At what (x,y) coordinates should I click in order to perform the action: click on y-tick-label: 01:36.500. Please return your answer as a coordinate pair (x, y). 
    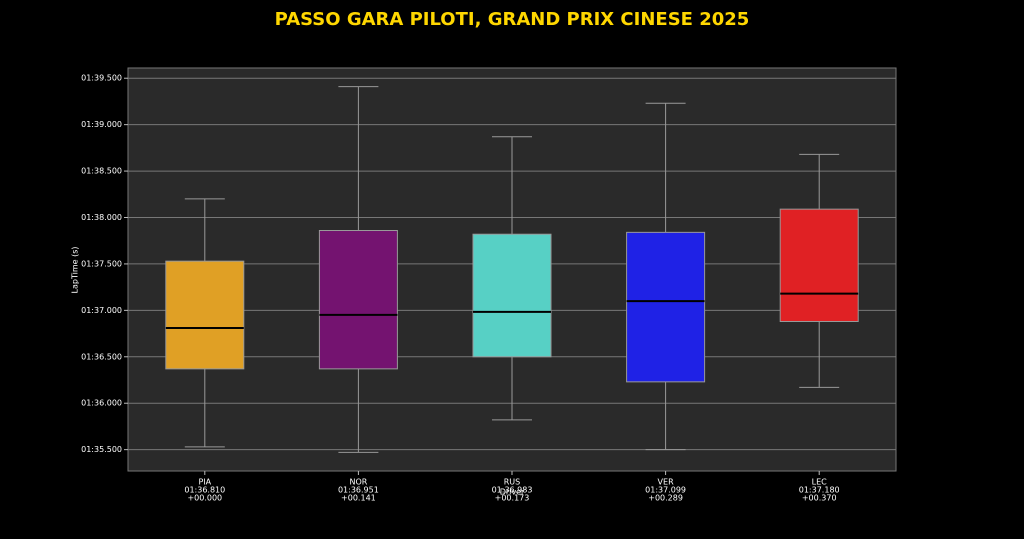
    Looking at the image, I should click on (101, 356).